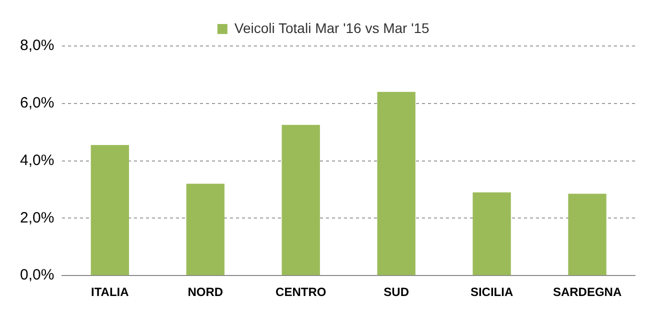 This screenshot has height=322, width=663. What do you see at coordinates (301, 292) in the screenshot?
I see `x-tick-label: CENTRO` at bounding box center [301, 292].